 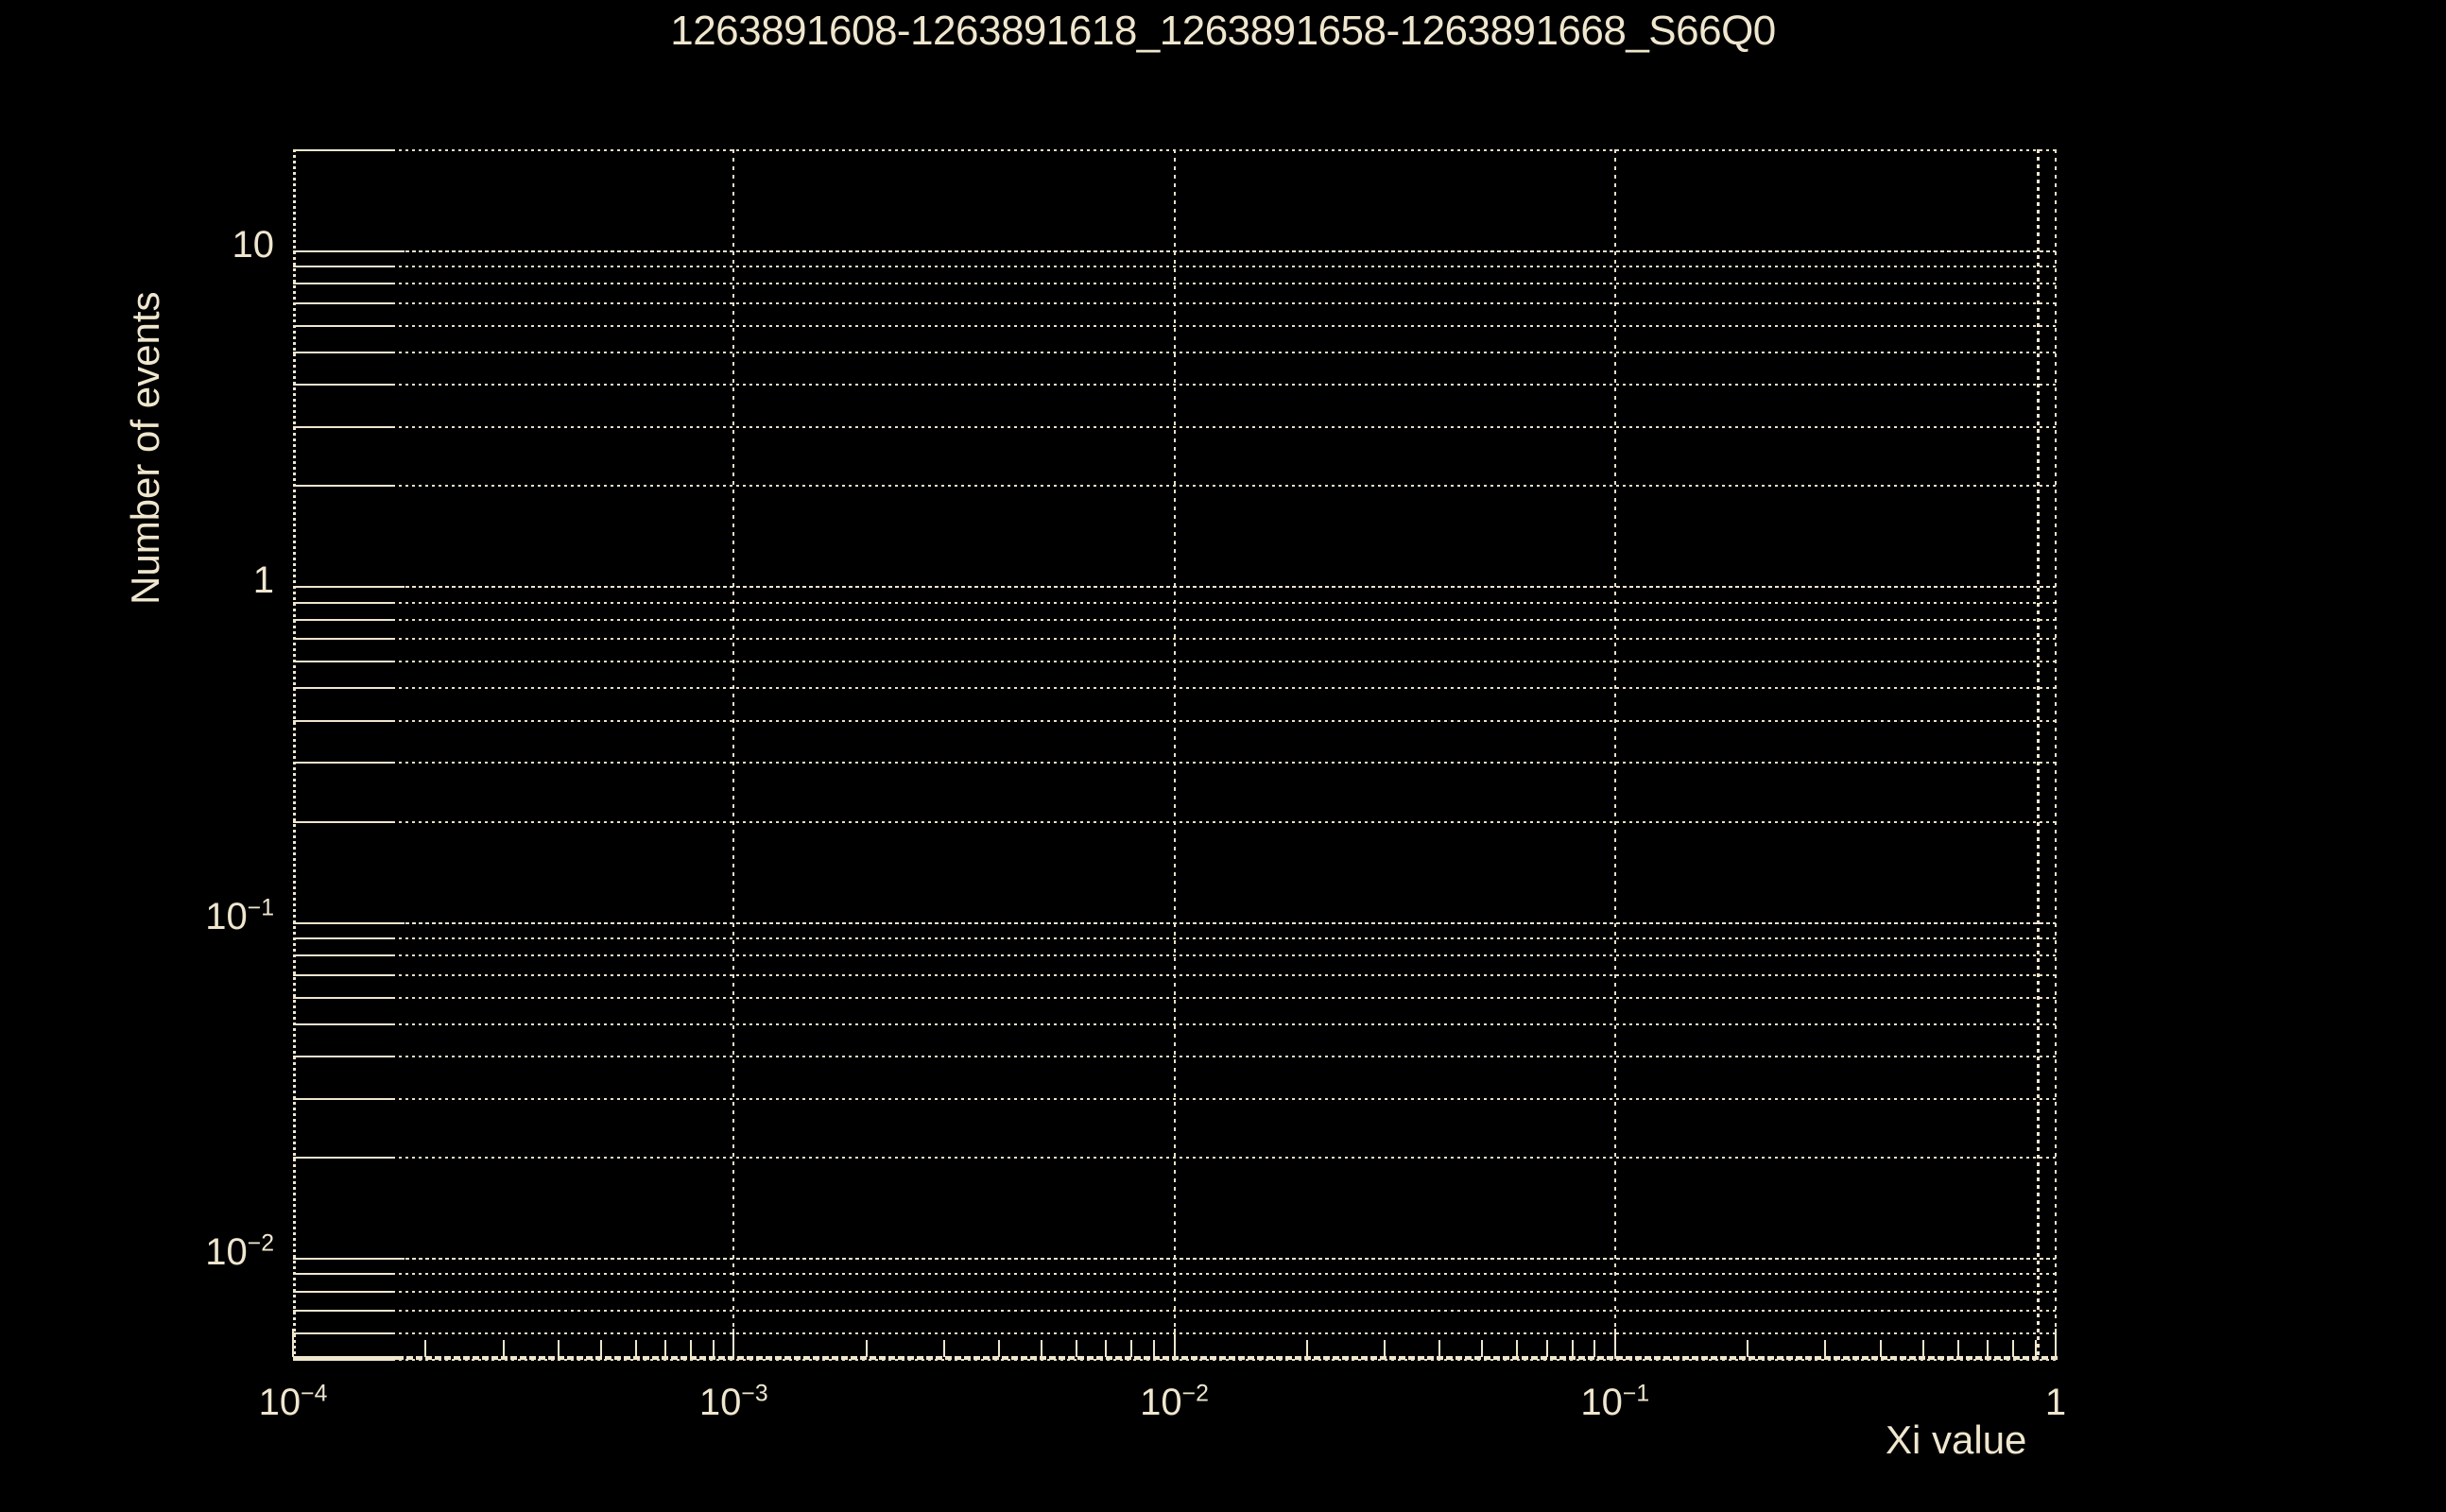 I want to click on x-tick-label: 1, so click(x=2055, y=1402).